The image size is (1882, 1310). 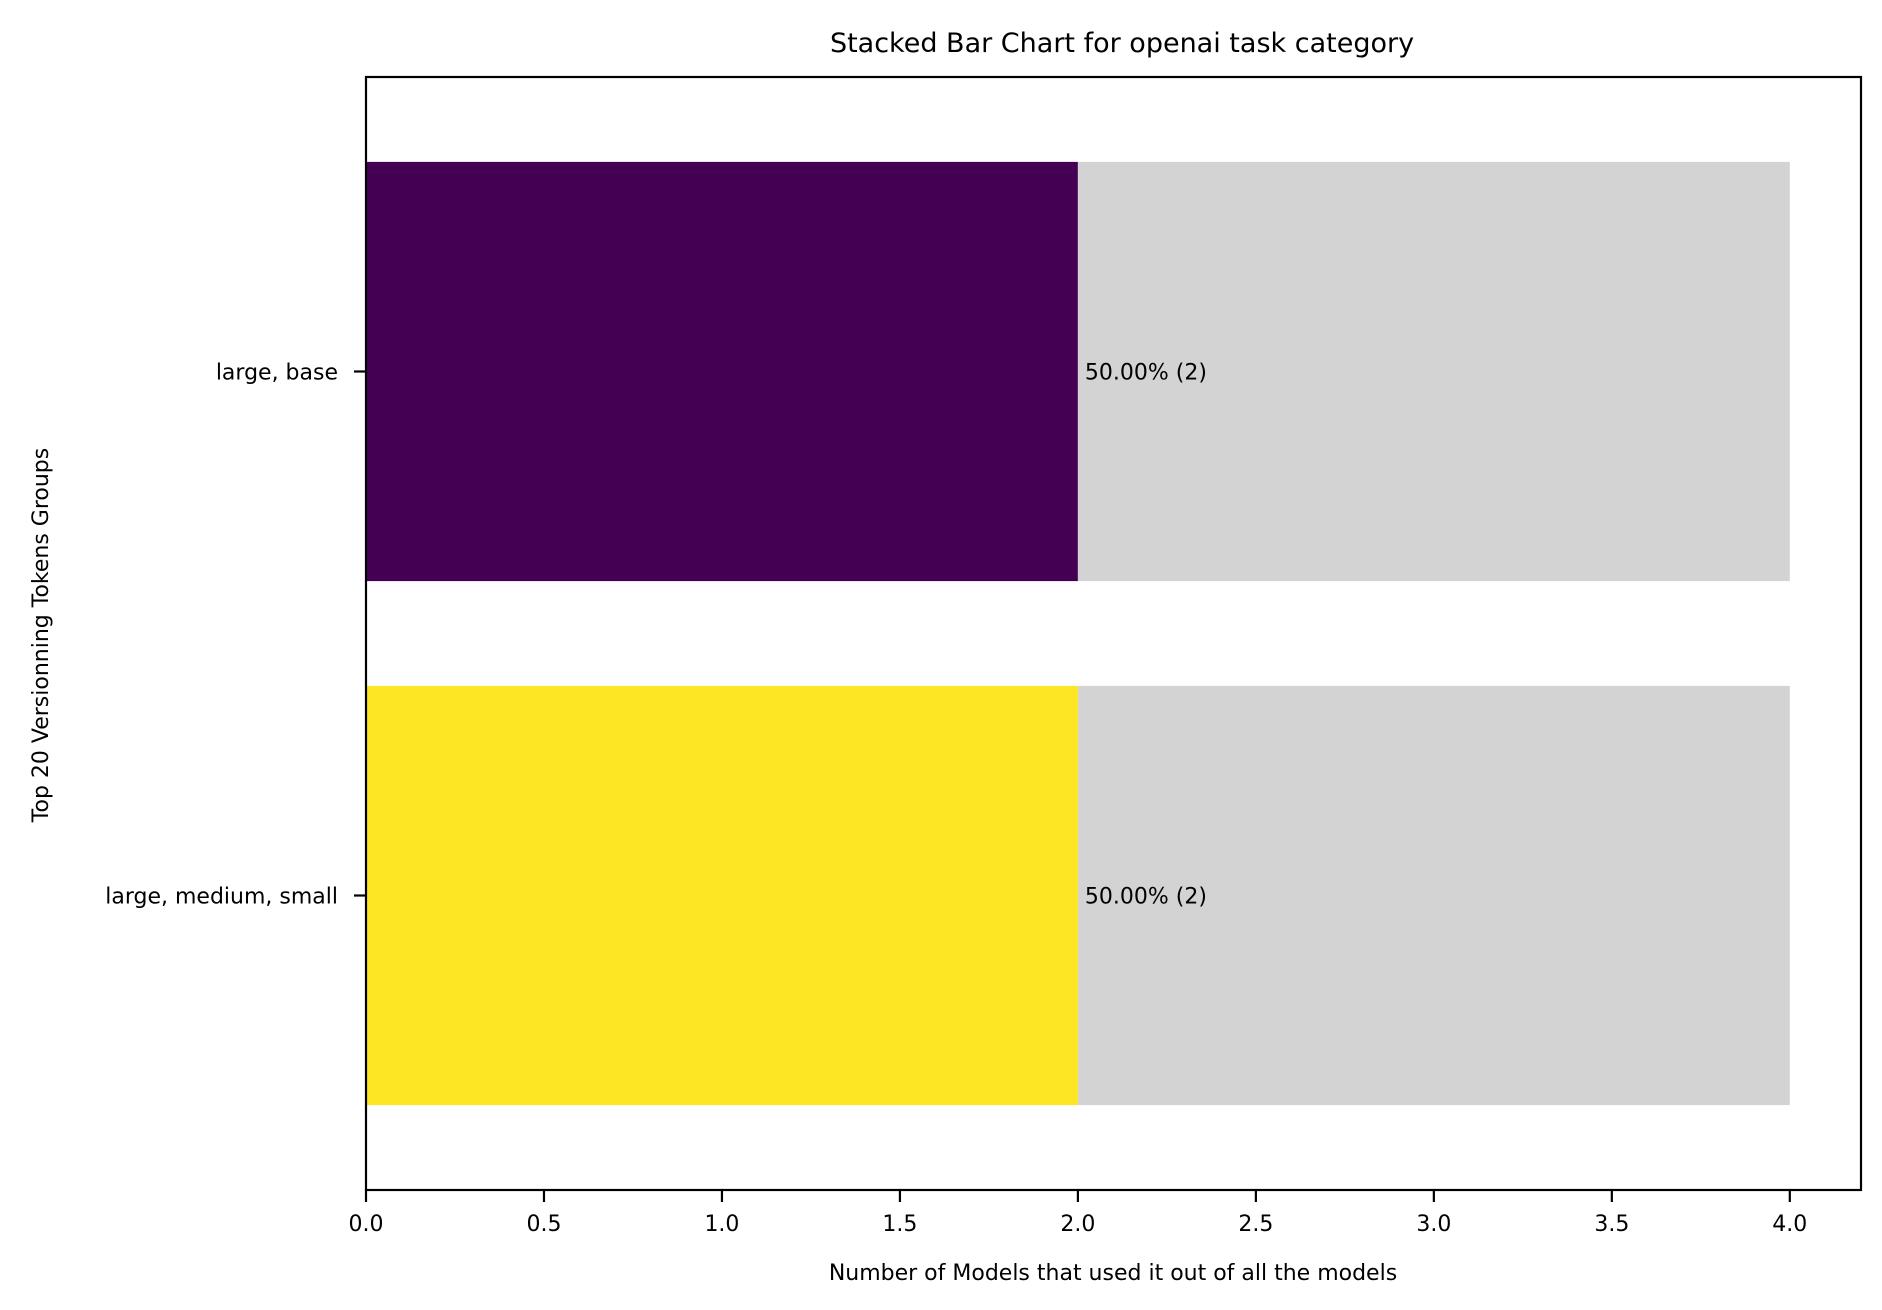 I want to click on y-axis-label: Top 20 Versionning Tokens Groups, so click(x=41, y=635).